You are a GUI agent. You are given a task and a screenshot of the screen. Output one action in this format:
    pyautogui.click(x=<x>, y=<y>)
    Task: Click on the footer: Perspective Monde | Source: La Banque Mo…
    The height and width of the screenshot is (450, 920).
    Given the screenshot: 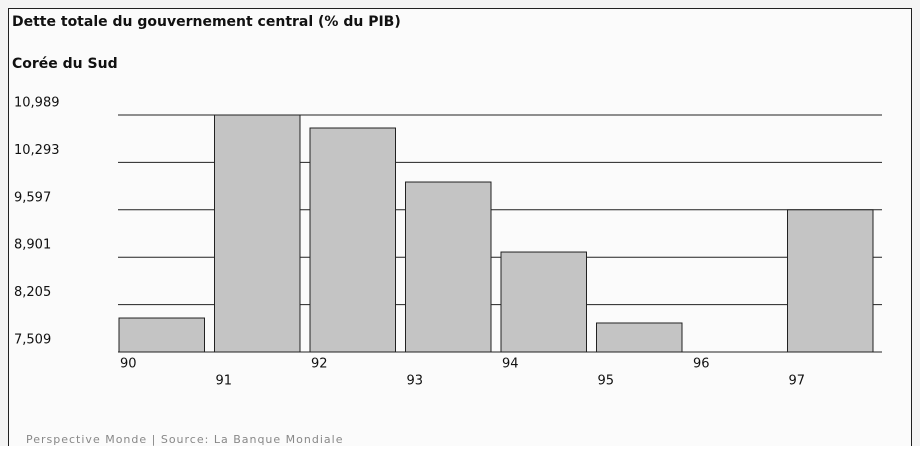 What is the action you would take?
    pyautogui.click(x=184, y=439)
    